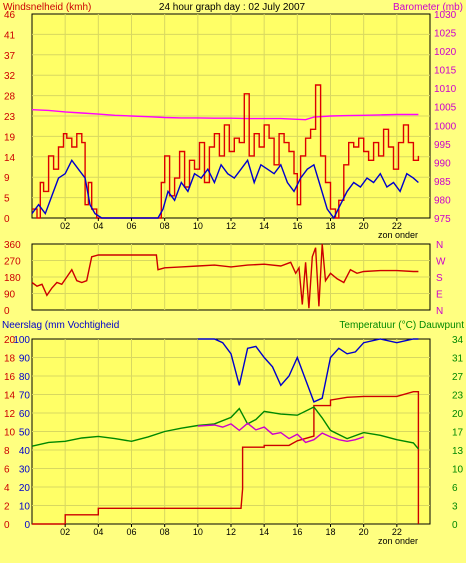 This screenshot has height=563, width=466. I want to click on y-right-tick-label: 1020, so click(445, 52).